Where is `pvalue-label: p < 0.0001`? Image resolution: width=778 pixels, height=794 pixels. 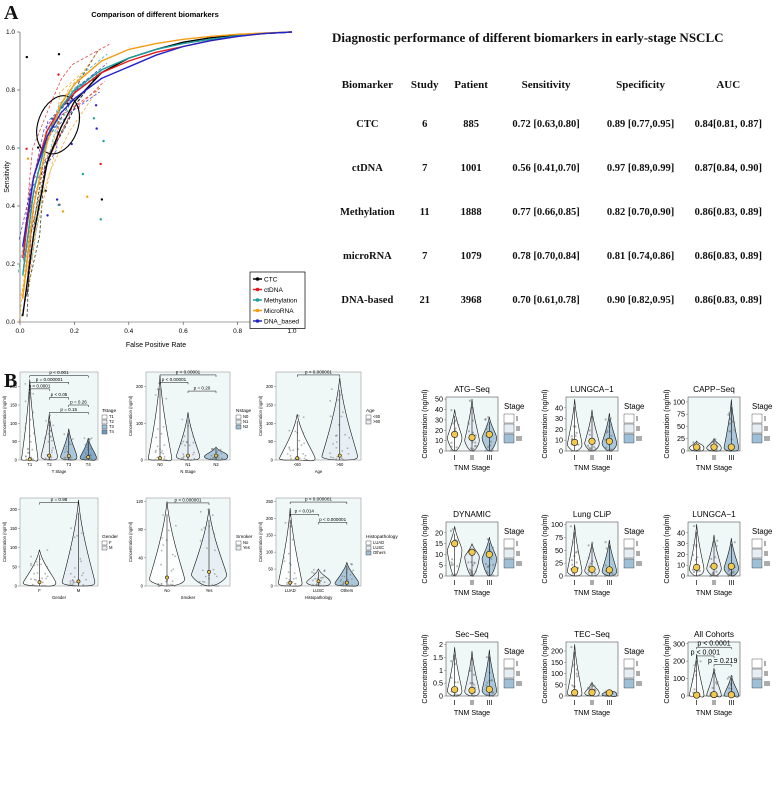
pvalue-label: p < 0.0001 is located at coordinates (40, 385).